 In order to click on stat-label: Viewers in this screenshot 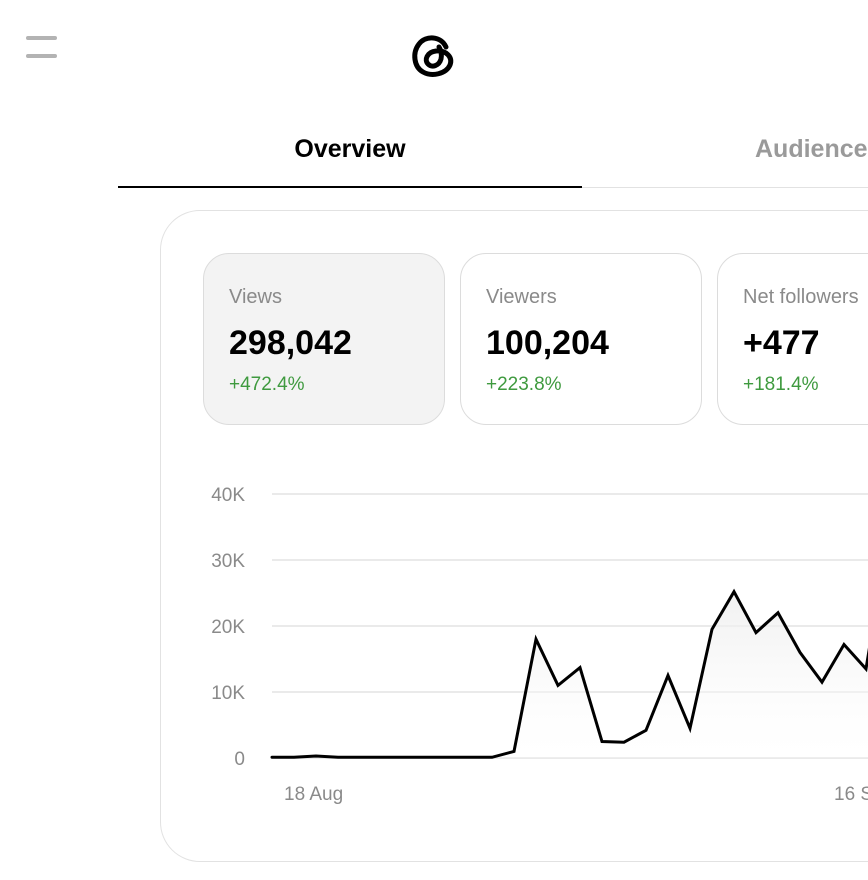, I will do `click(521, 297)`.